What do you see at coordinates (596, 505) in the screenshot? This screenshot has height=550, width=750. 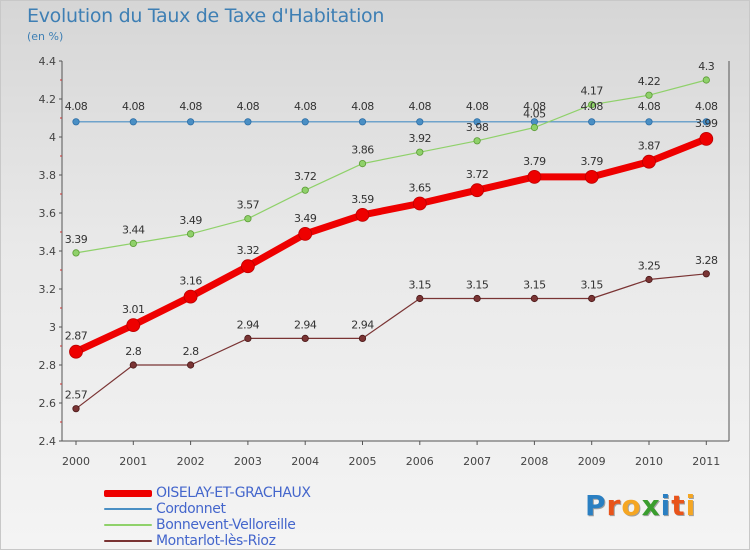 I see `logo-letter: P` at bounding box center [596, 505].